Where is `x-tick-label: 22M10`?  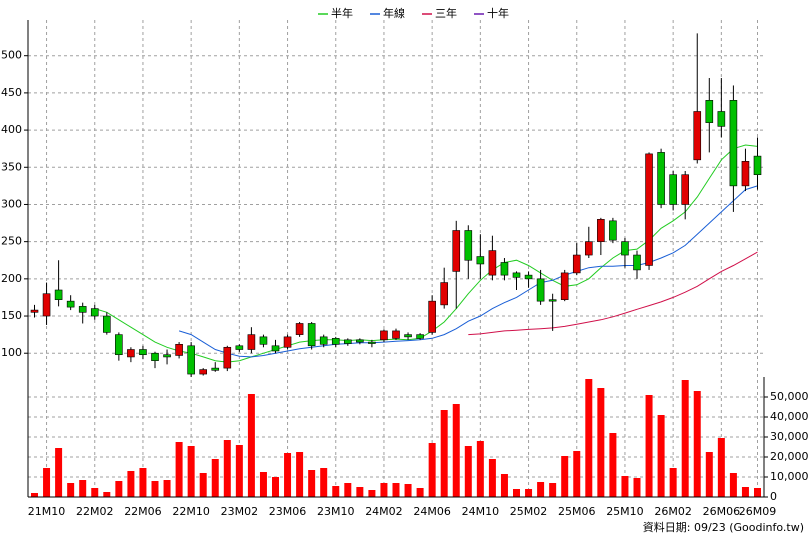
x-tick-label: 22M10 is located at coordinates (191, 511).